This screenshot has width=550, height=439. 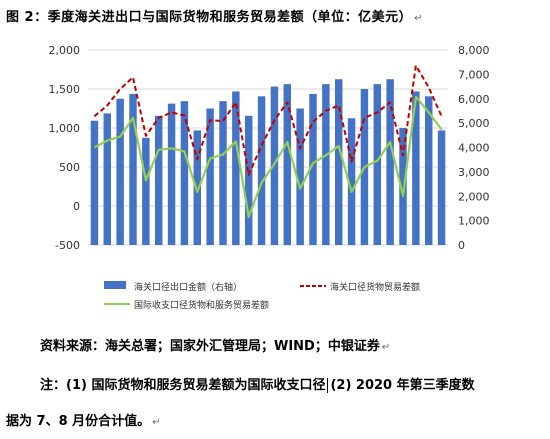 What do you see at coordinates (402, 385) in the screenshot?
I see `note-part-2: (2) 2020 年第三季度数` at bounding box center [402, 385].